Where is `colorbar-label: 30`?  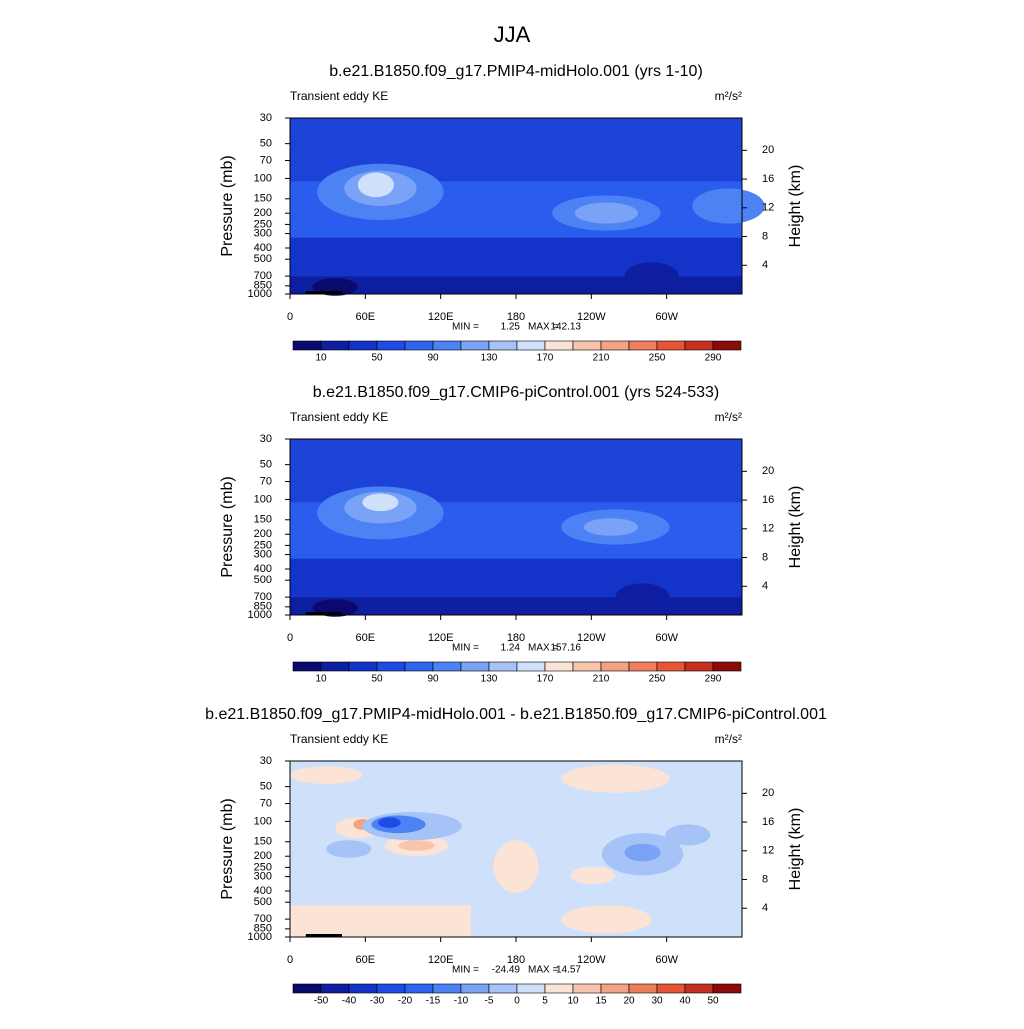
colorbar-label: 30 is located at coordinates (657, 1001).